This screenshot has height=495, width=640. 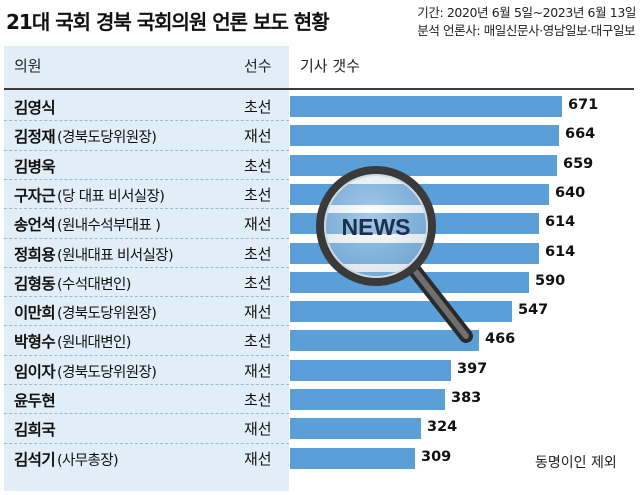 I want to click on table-row: 김석기 (사무총장) 재선 309, so click(x=320, y=458).